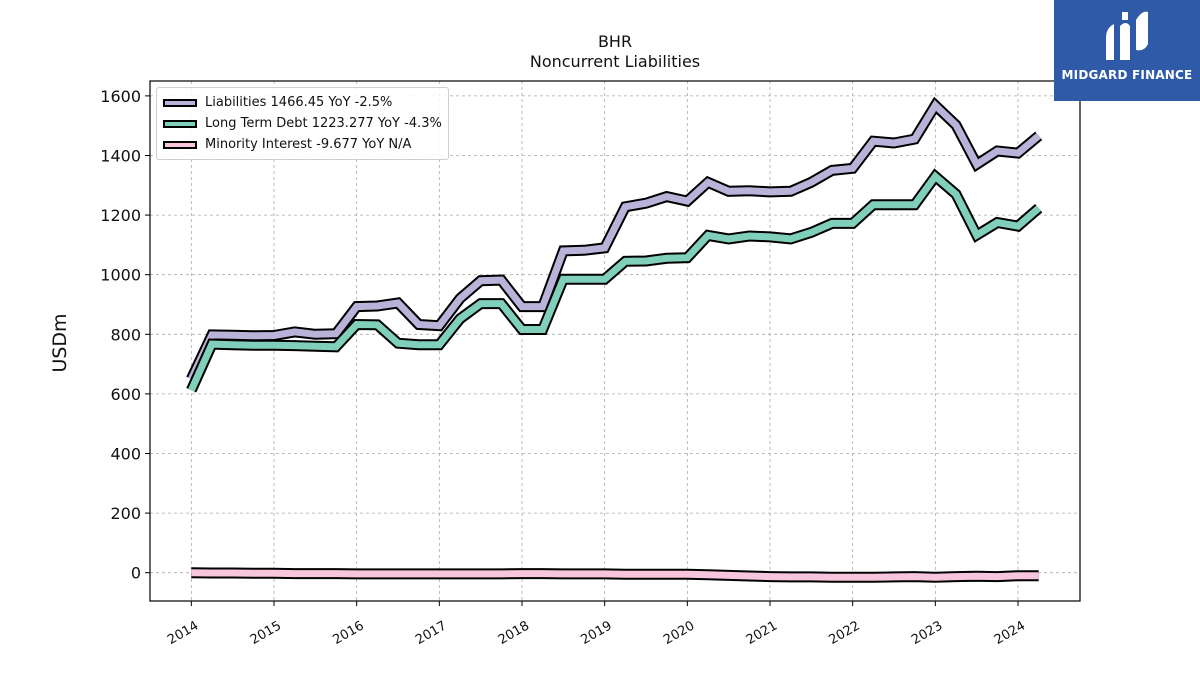 The height and width of the screenshot is (675, 1200). Describe the element at coordinates (514, 633) in the screenshot. I see `x-tick-label: 2018` at that location.